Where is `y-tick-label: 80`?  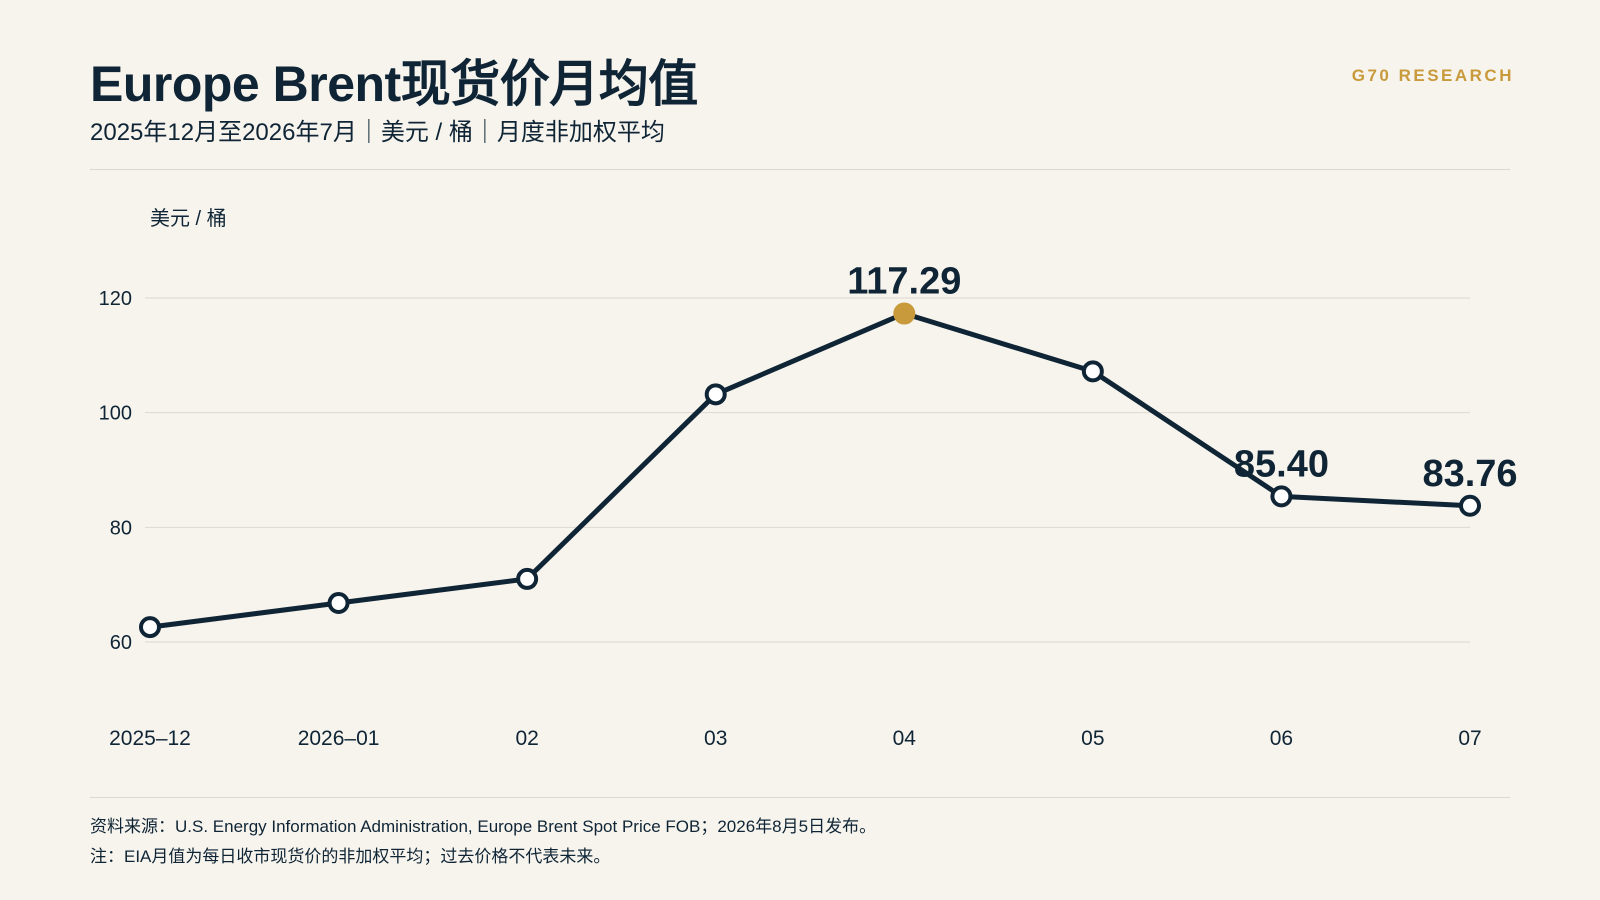 y-tick-label: 80 is located at coordinates (121, 528).